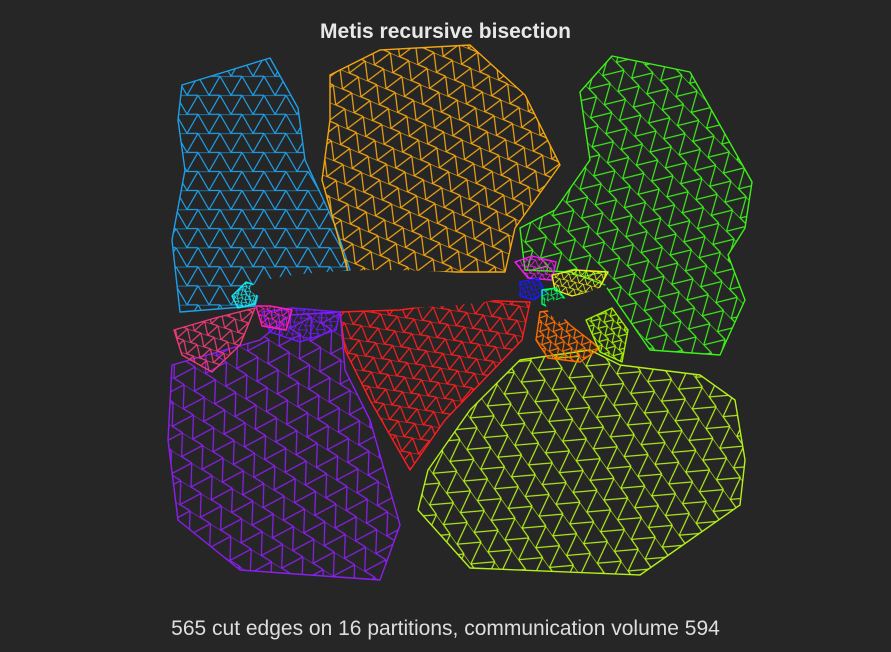 This screenshot has width=891, height=652. Describe the element at coordinates (607, 335) in the screenshot. I see `partition-lime` at that location.